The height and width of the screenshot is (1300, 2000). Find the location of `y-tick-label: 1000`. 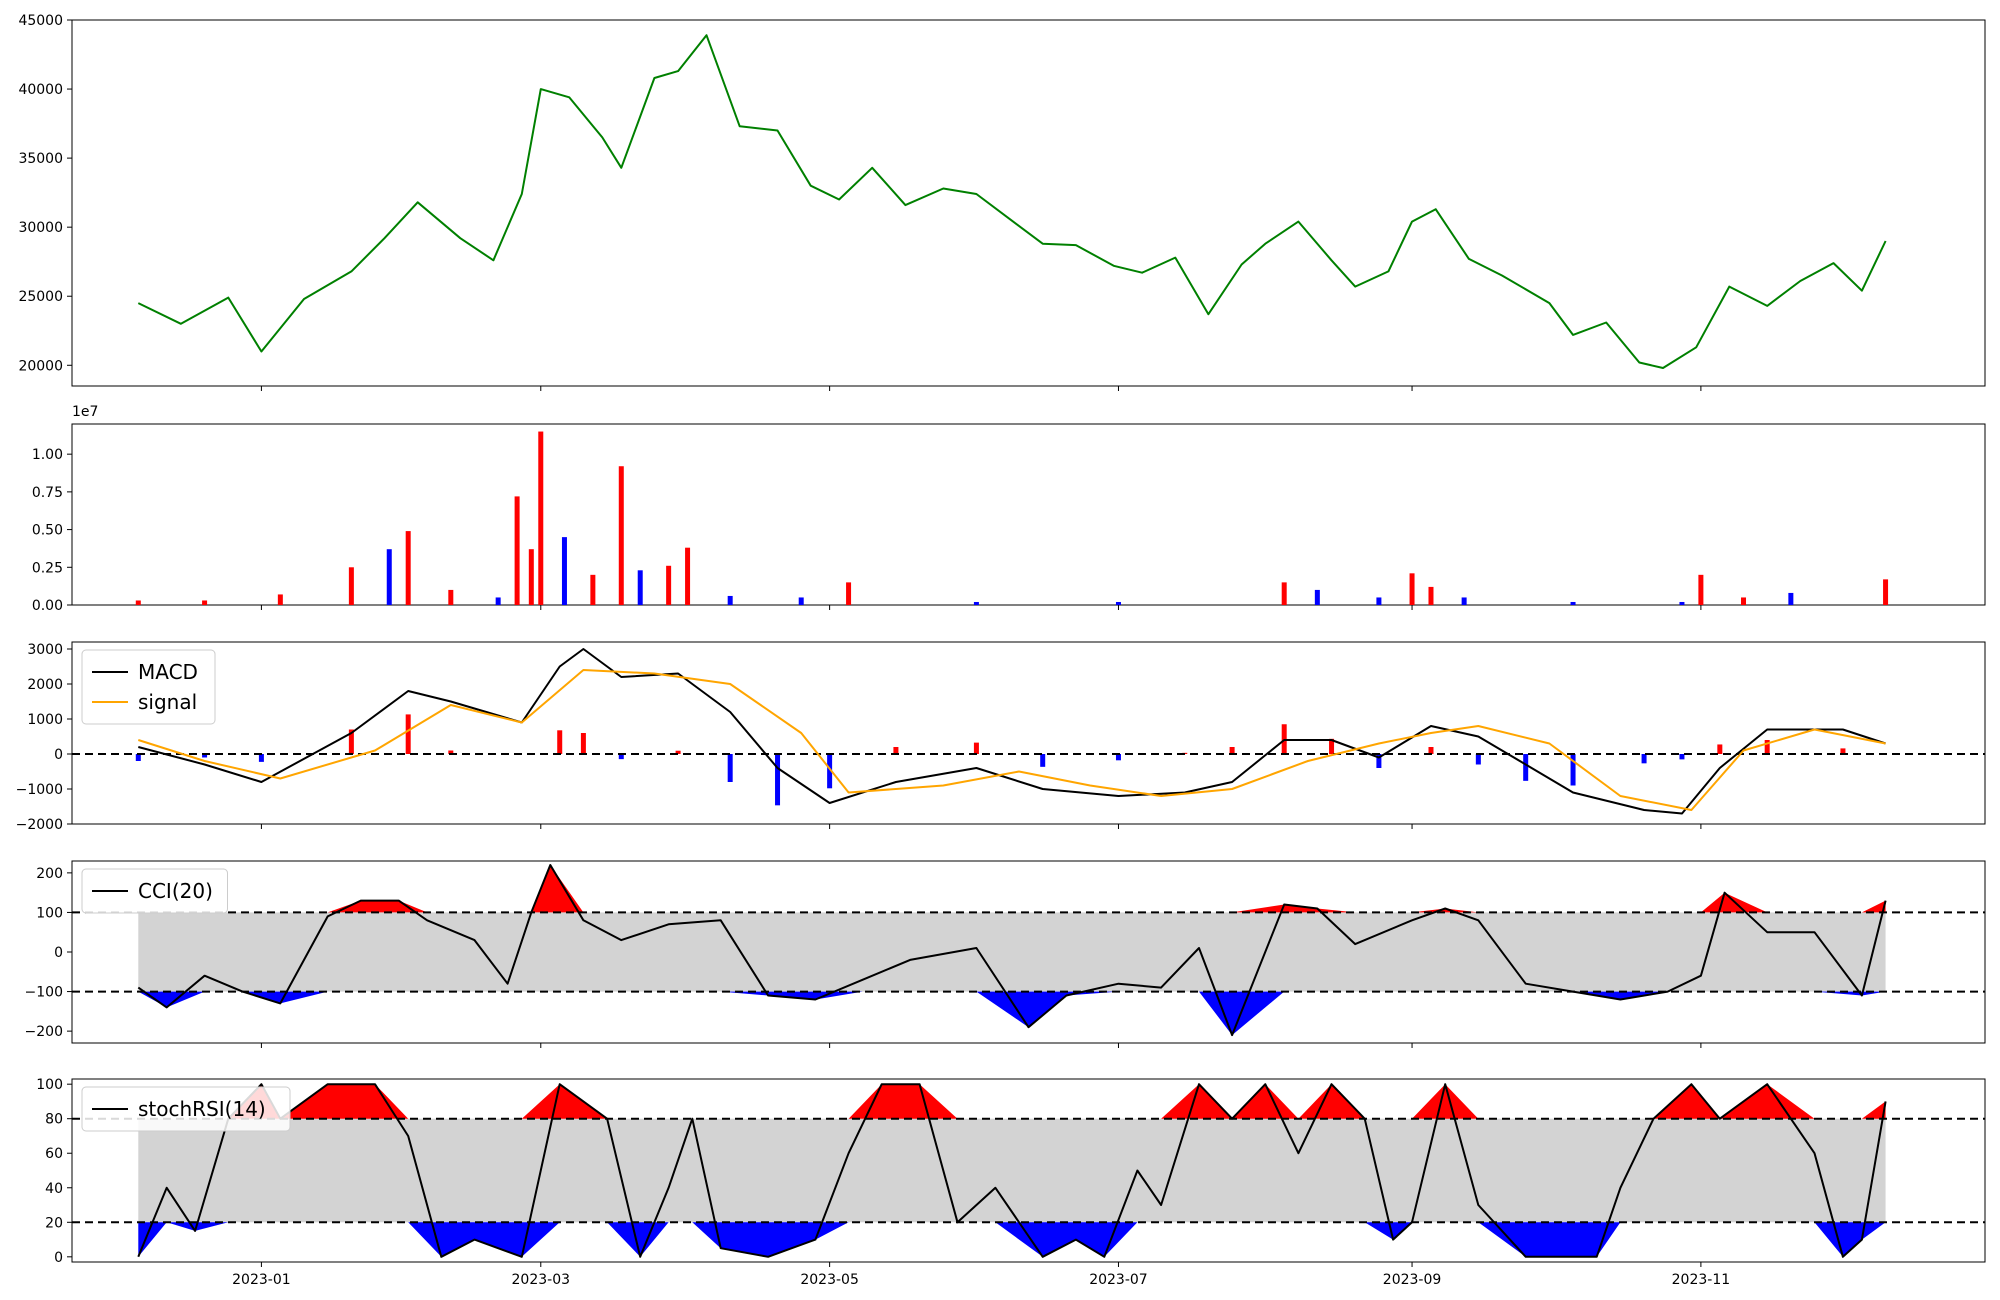

y-tick-label: 1000 is located at coordinates (45, 720).